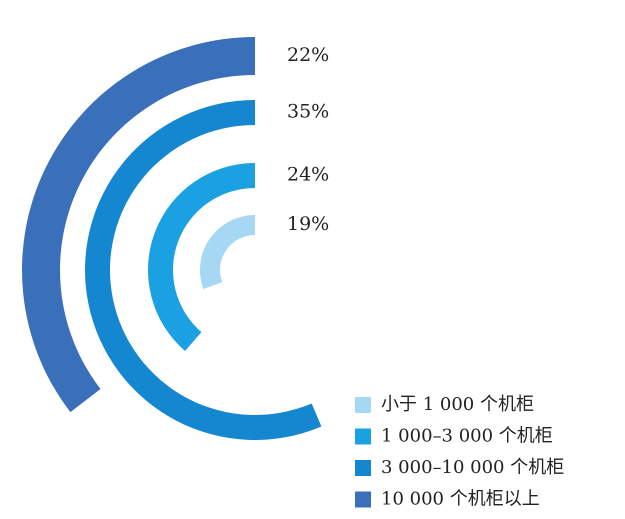  I want to click on legend-label: 小于 1 000 个机柜, so click(457, 404).